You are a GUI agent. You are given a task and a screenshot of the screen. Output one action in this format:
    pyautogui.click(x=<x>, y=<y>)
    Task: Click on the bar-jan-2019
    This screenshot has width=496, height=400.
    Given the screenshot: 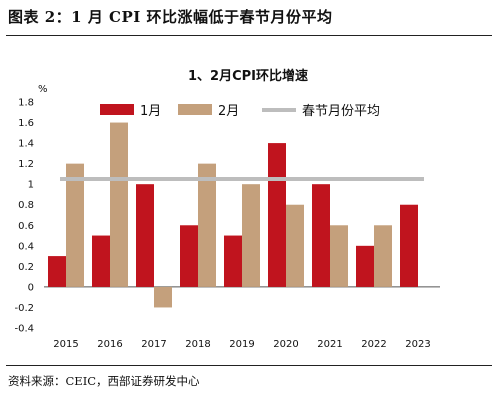 What is the action you would take?
    pyautogui.click(x=233, y=261)
    